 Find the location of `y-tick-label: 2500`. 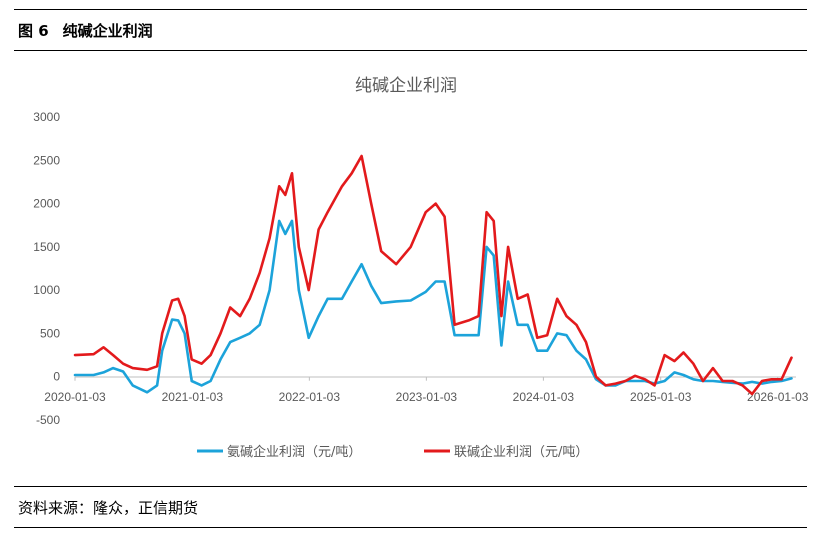

y-tick-label: 2500 is located at coordinates (46, 160).